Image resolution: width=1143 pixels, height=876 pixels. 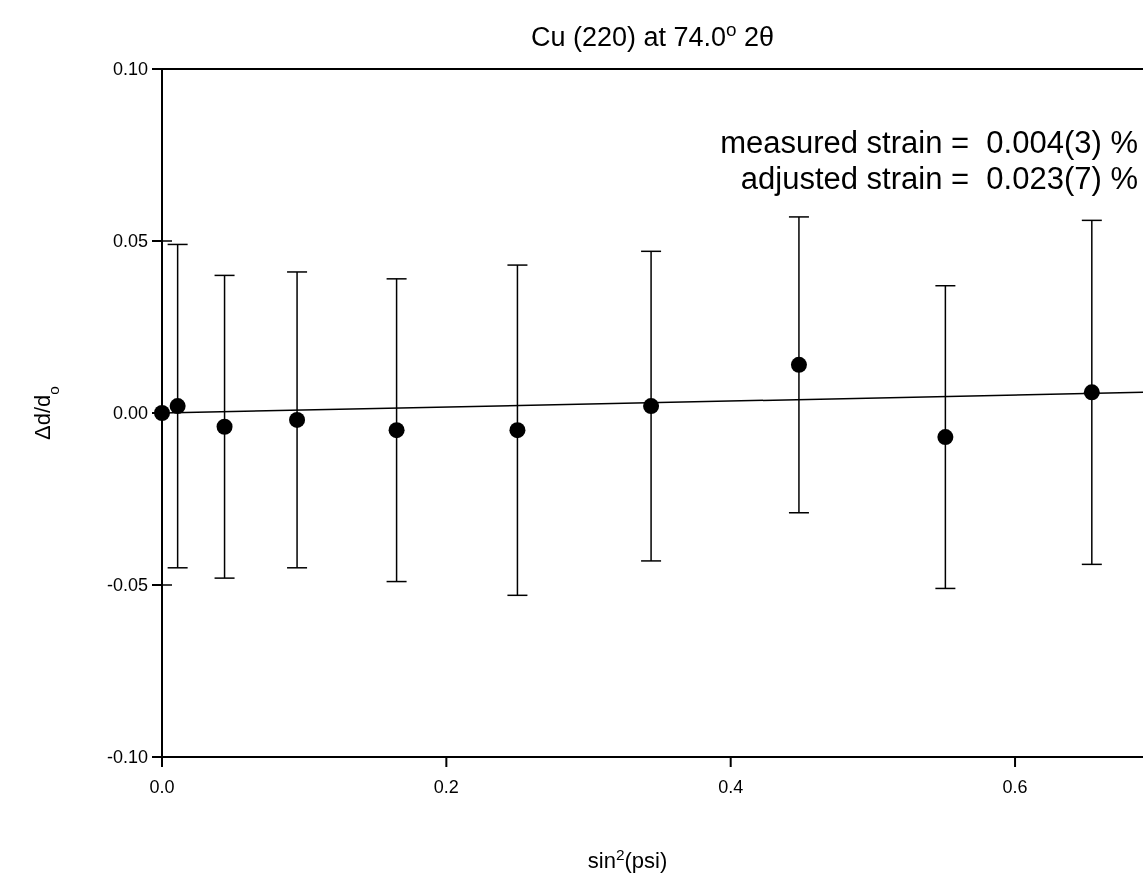 What do you see at coordinates (162, 787) in the screenshot?
I see `x-tick-label: 0.0` at bounding box center [162, 787].